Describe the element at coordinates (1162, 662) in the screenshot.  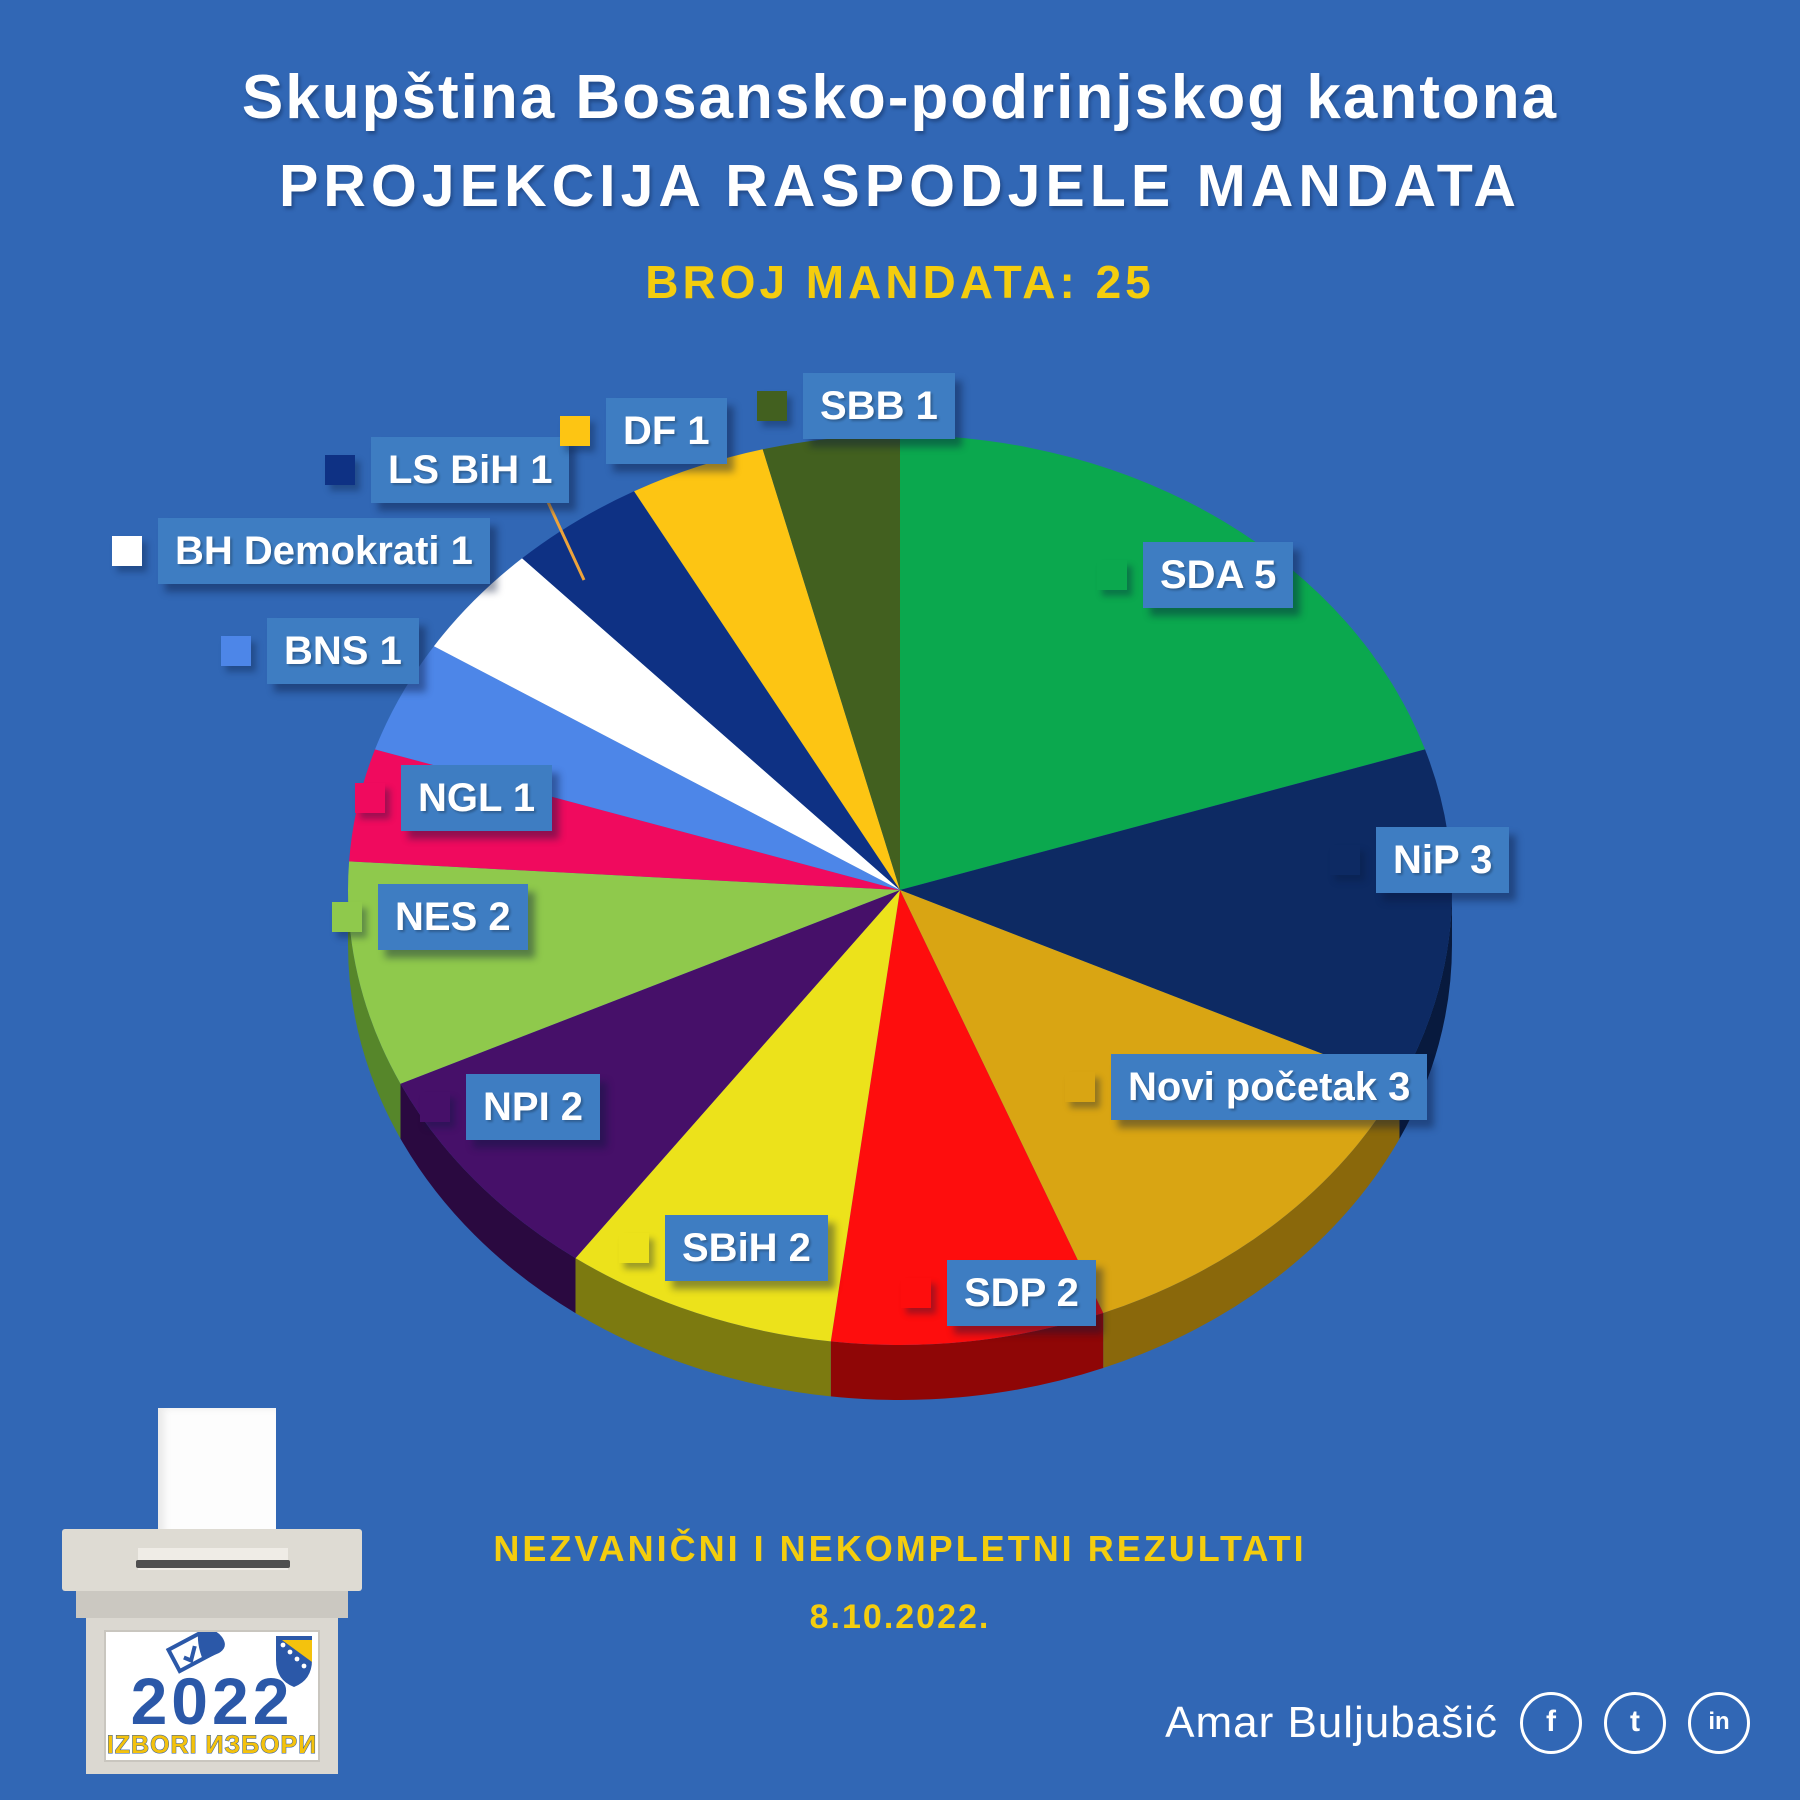
I see `pie-slice-sda` at that location.